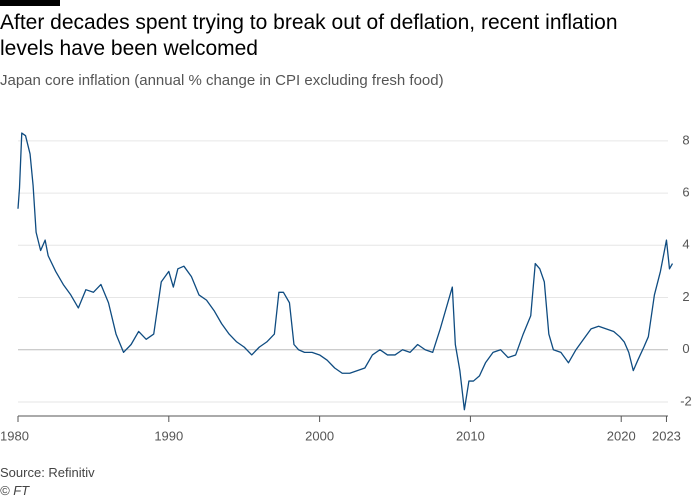 The width and height of the screenshot is (700, 500). I want to click on credit: © FT, so click(15, 490).